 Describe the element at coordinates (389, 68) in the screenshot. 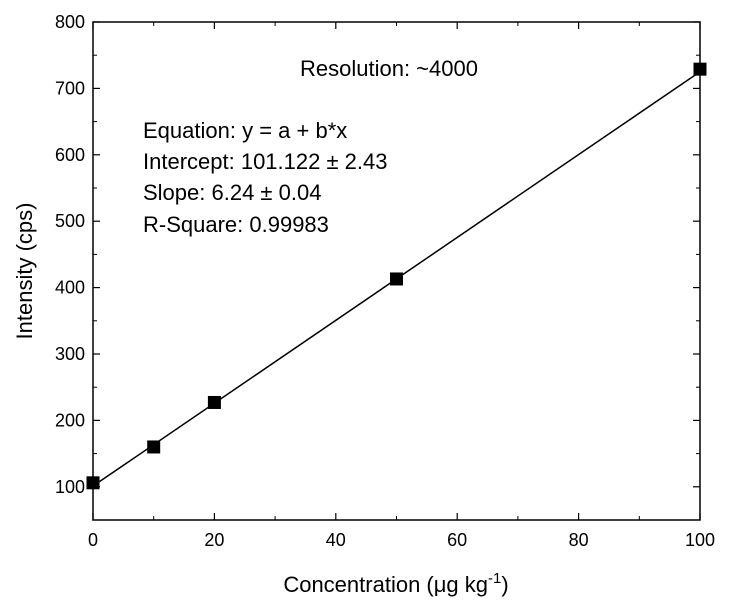

I see `annotation-resolution: Resolution: ~4000` at that location.